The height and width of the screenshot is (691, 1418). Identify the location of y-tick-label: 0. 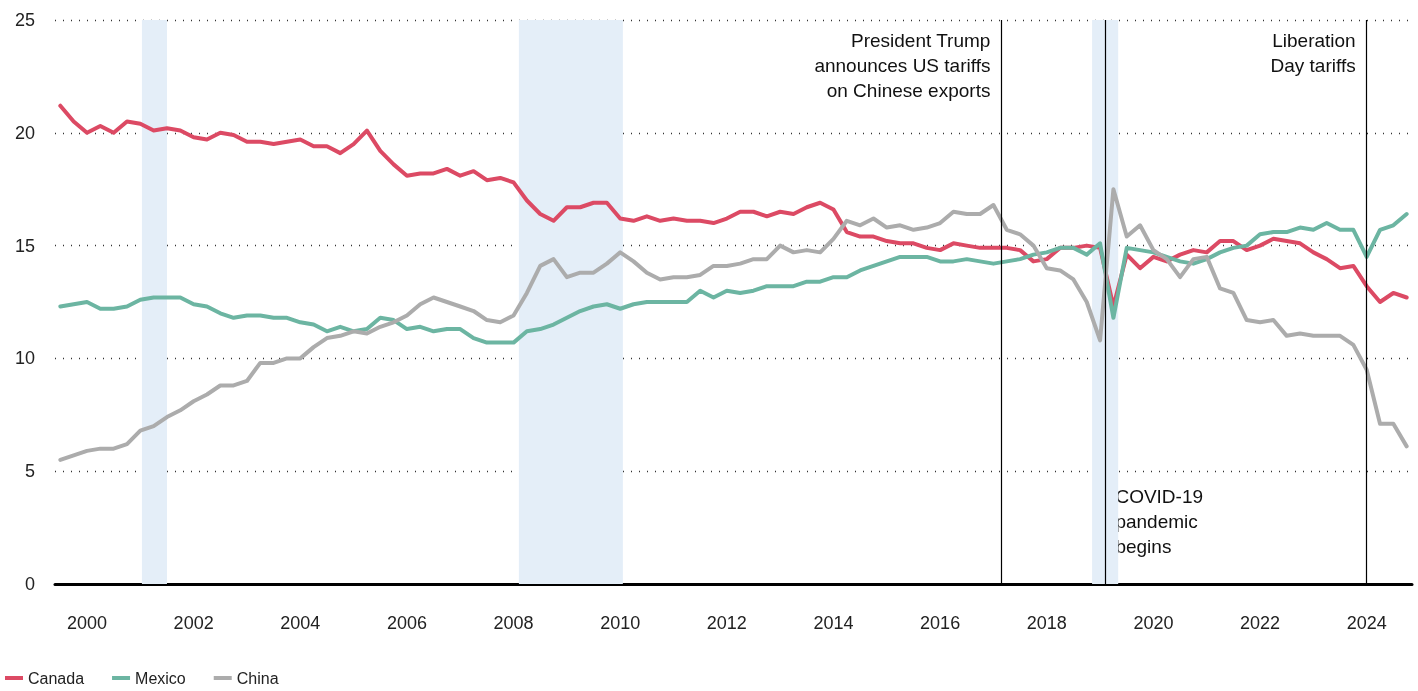
(29, 584).